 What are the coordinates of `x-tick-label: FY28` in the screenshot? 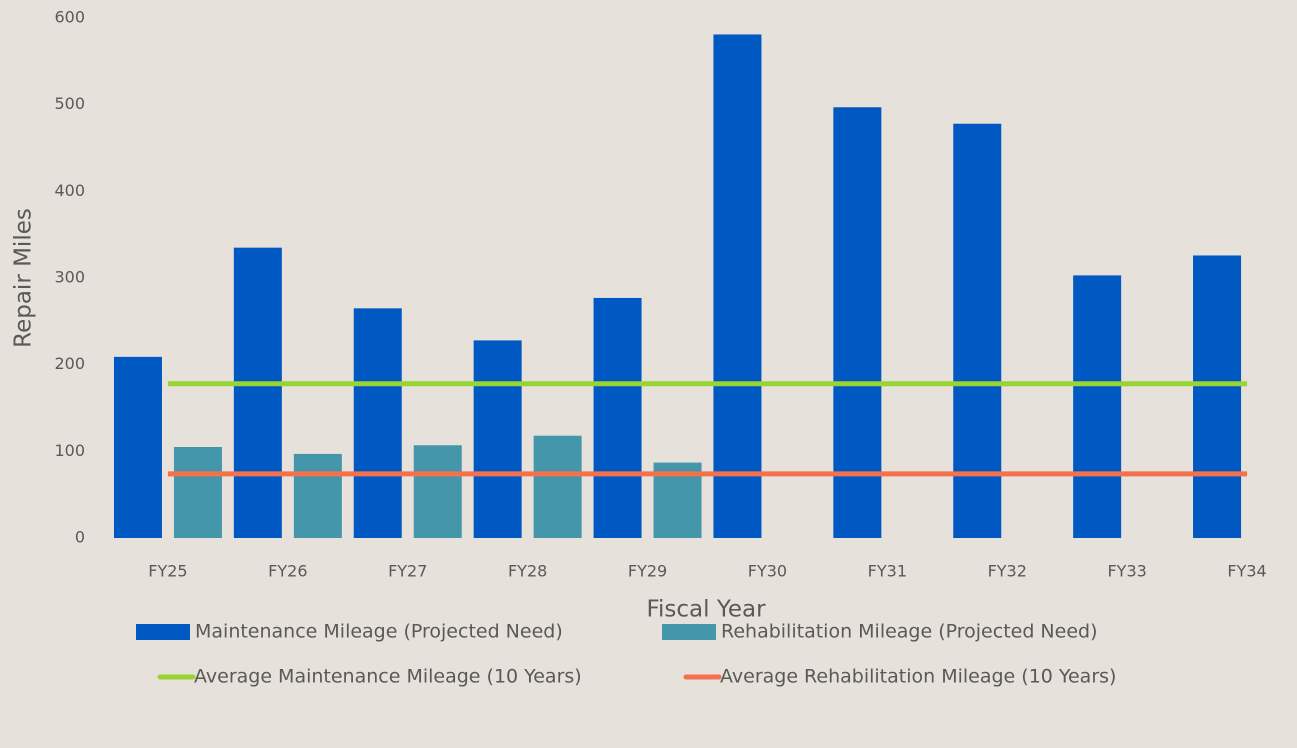 It's located at (527, 571).